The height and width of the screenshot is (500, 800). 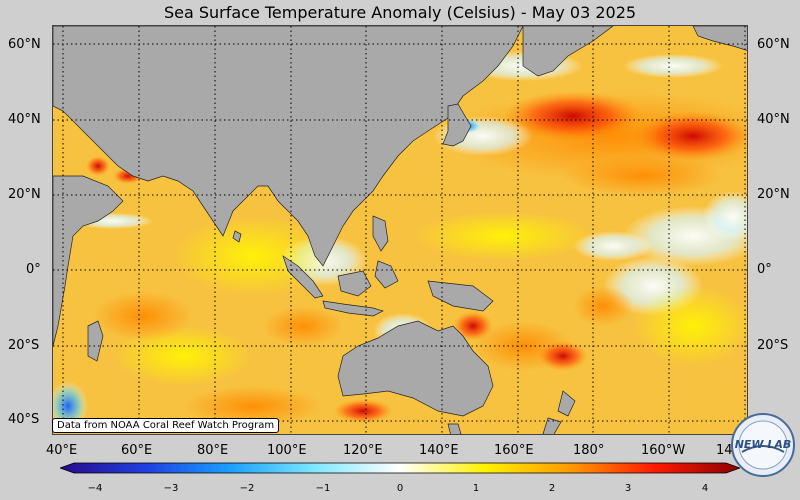 I want to click on colorbar-tick: −4, so click(x=95, y=488).